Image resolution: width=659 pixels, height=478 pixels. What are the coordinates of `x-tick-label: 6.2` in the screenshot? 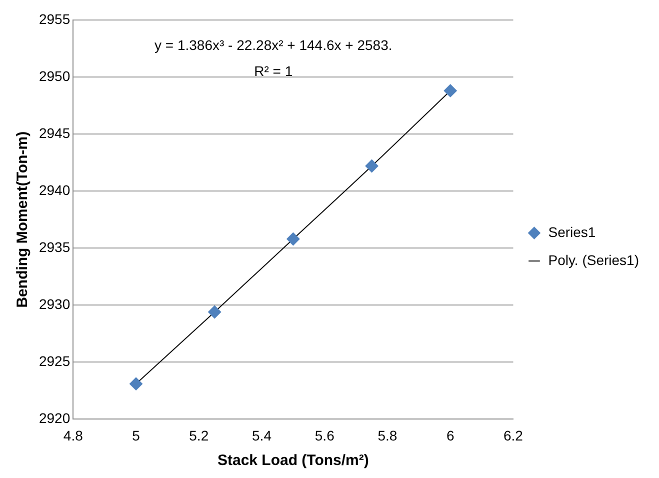 It's located at (514, 435).